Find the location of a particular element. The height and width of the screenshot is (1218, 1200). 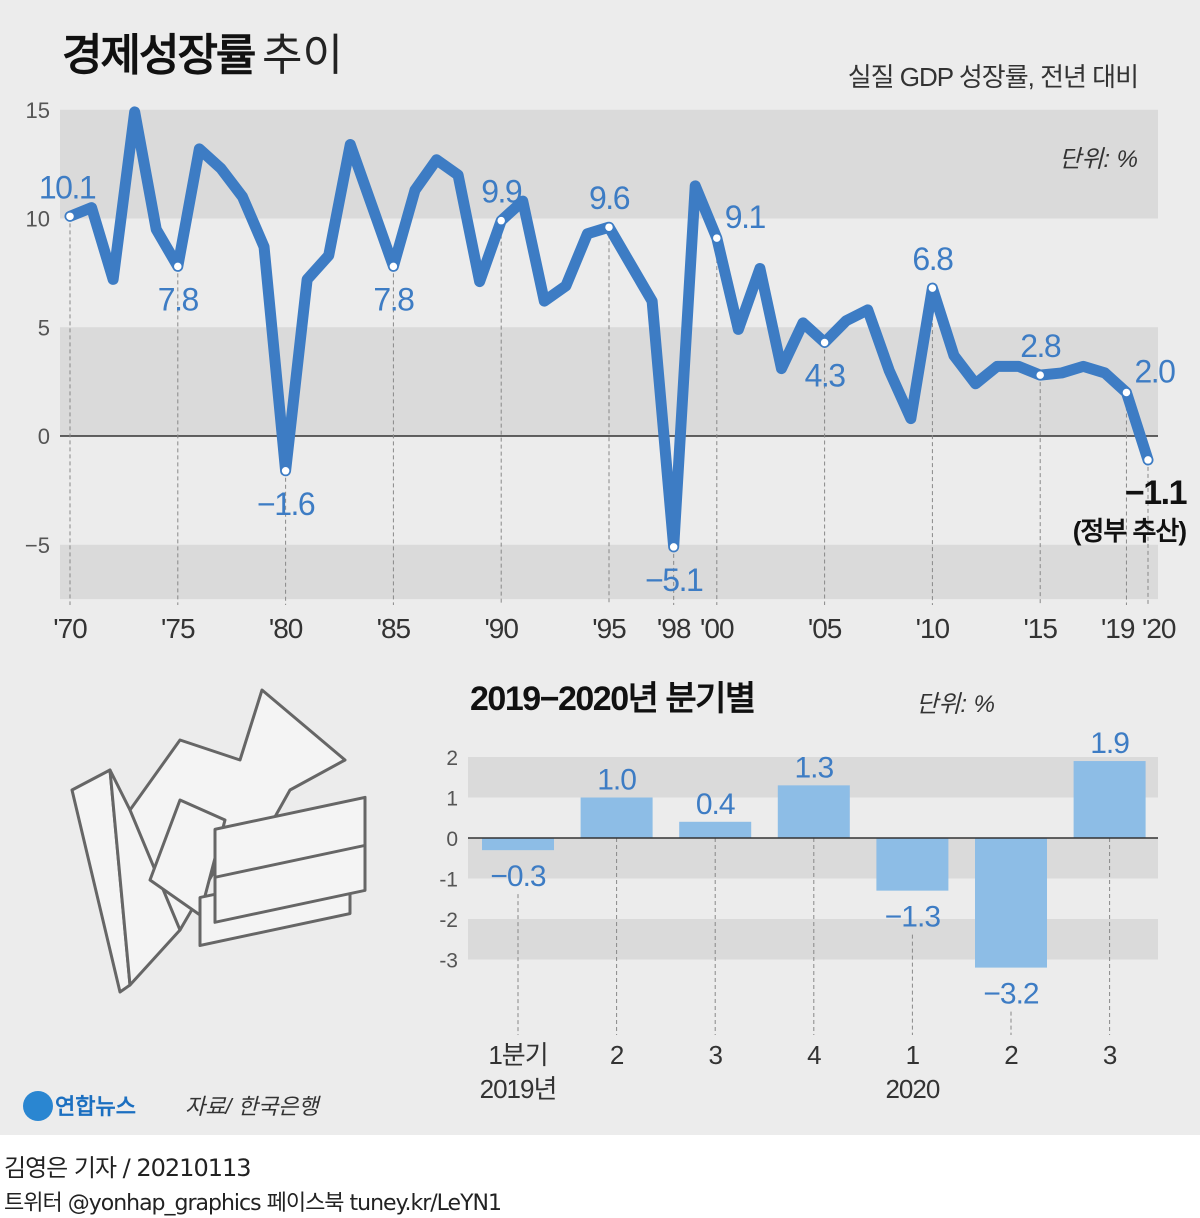

logo-text: 연합뉴스 is located at coordinates (95, 1106).